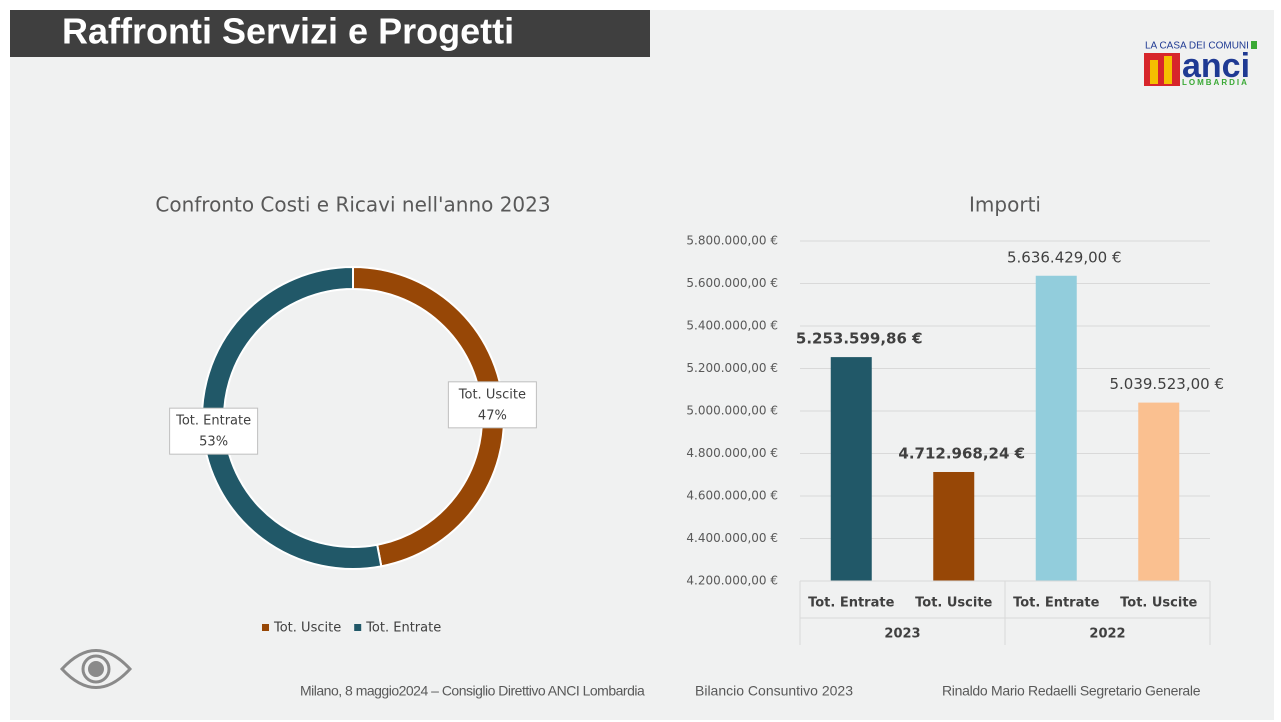 The width and height of the screenshot is (1281, 722). Describe the element at coordinates (288, 31) in the screenshot. I see `slide-title: Raffronti Servizi e Progetti` at that location.